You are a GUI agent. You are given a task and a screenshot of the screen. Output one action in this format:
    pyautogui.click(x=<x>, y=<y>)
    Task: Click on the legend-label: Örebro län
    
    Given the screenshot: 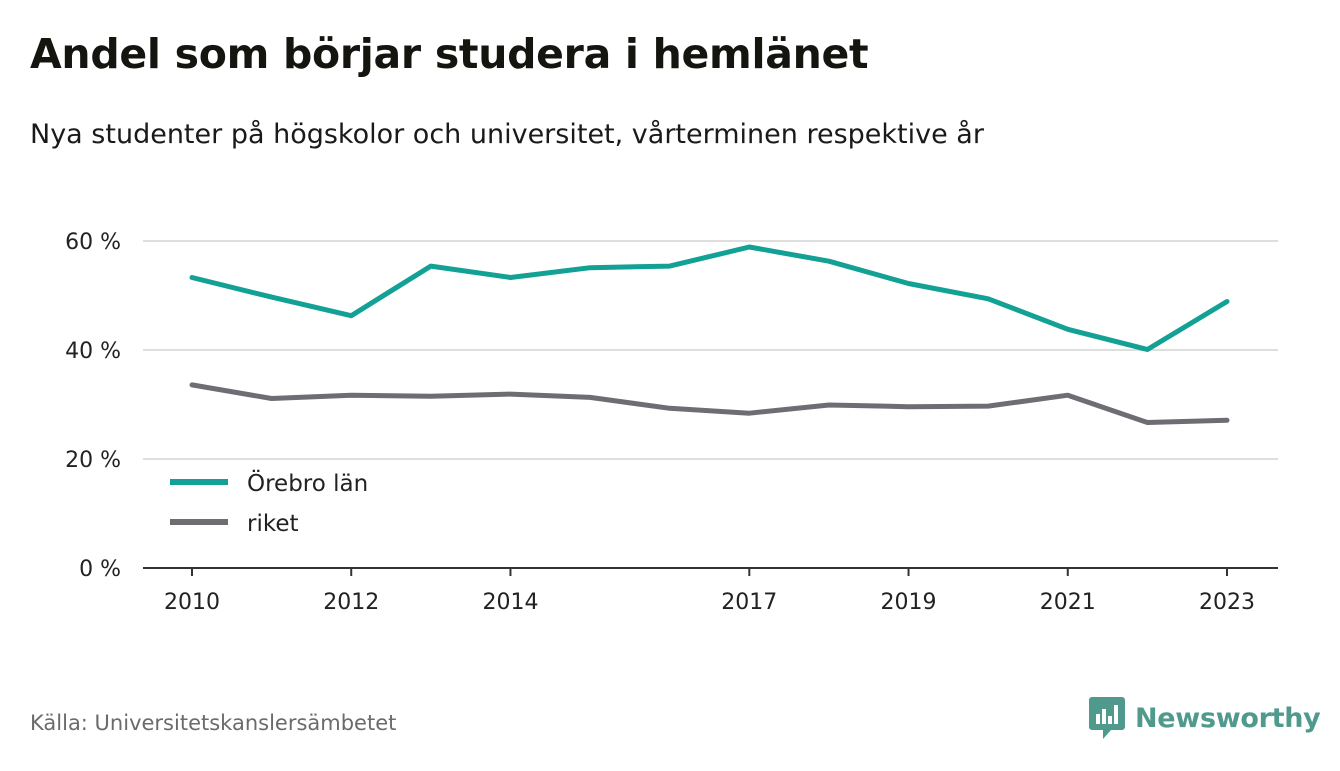 What is the action you would take?
    pyautogui.click(x=307, y=483)
    